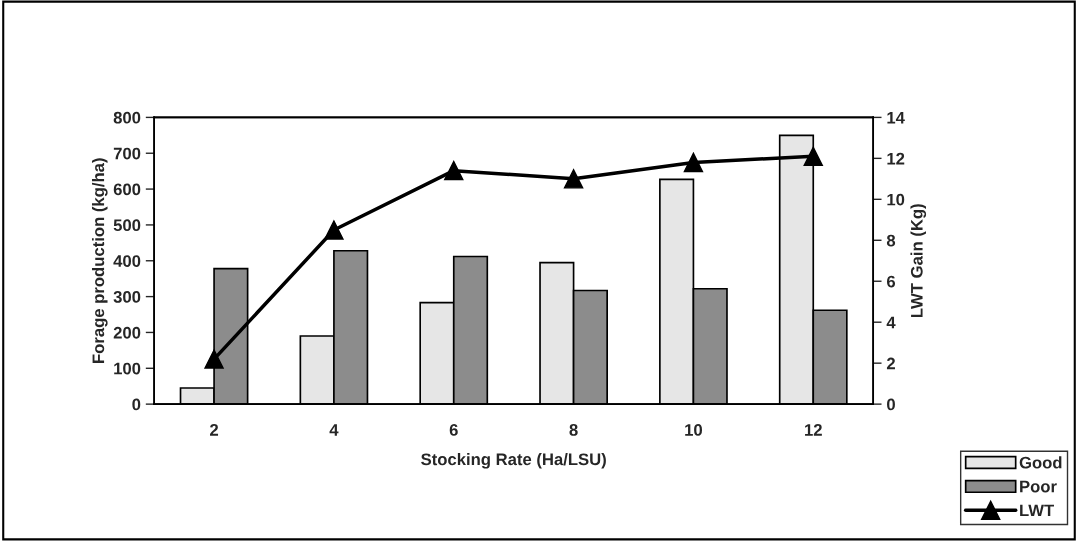 Image resolution: width=1078 pixels, height=541 pixels. I want to click on y-tick-label: 0, so click(136, 404).